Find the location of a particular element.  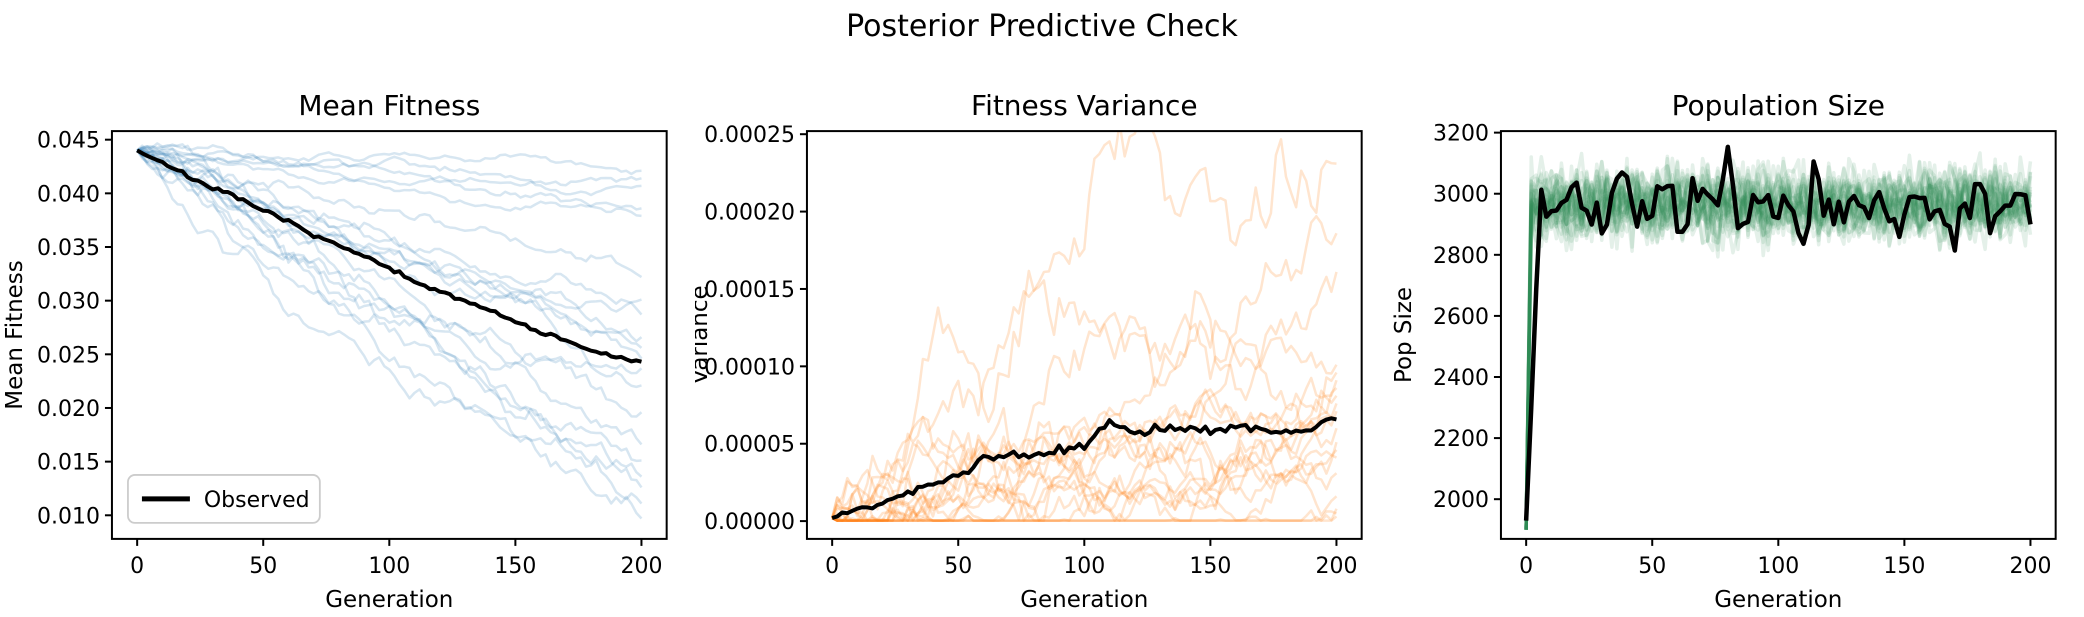

y-tick-label: 2600 is located at coordinates (1461, 317).